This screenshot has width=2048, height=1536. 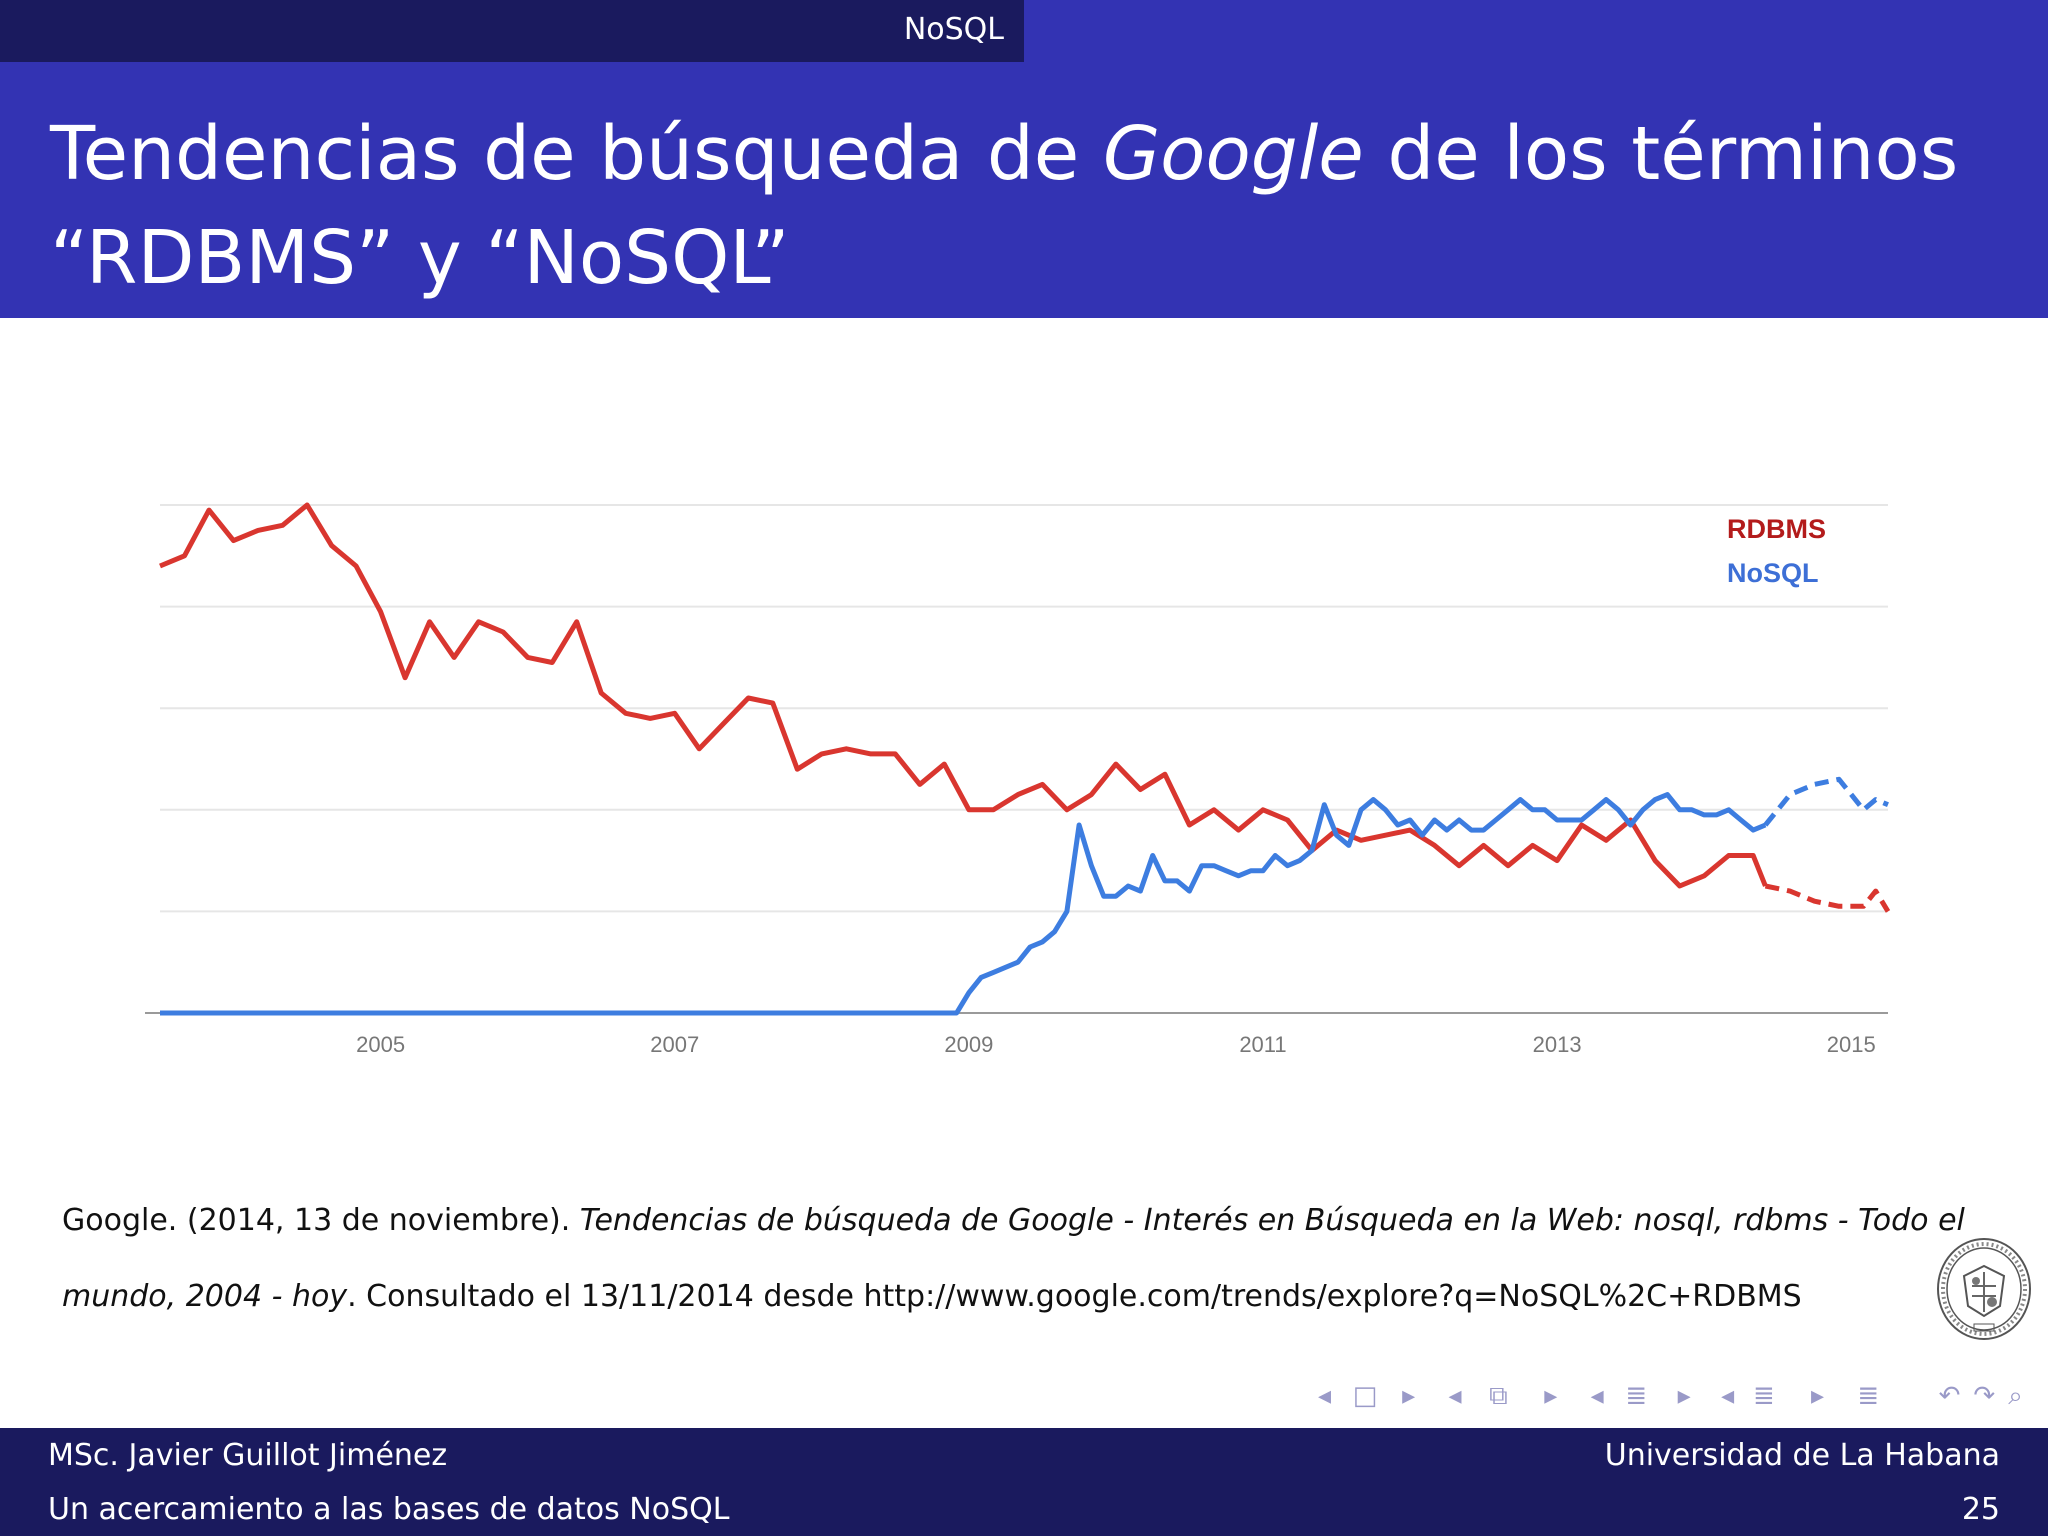 I want to click on nav-next-section: ▸, so click(x=1684, y=1396).